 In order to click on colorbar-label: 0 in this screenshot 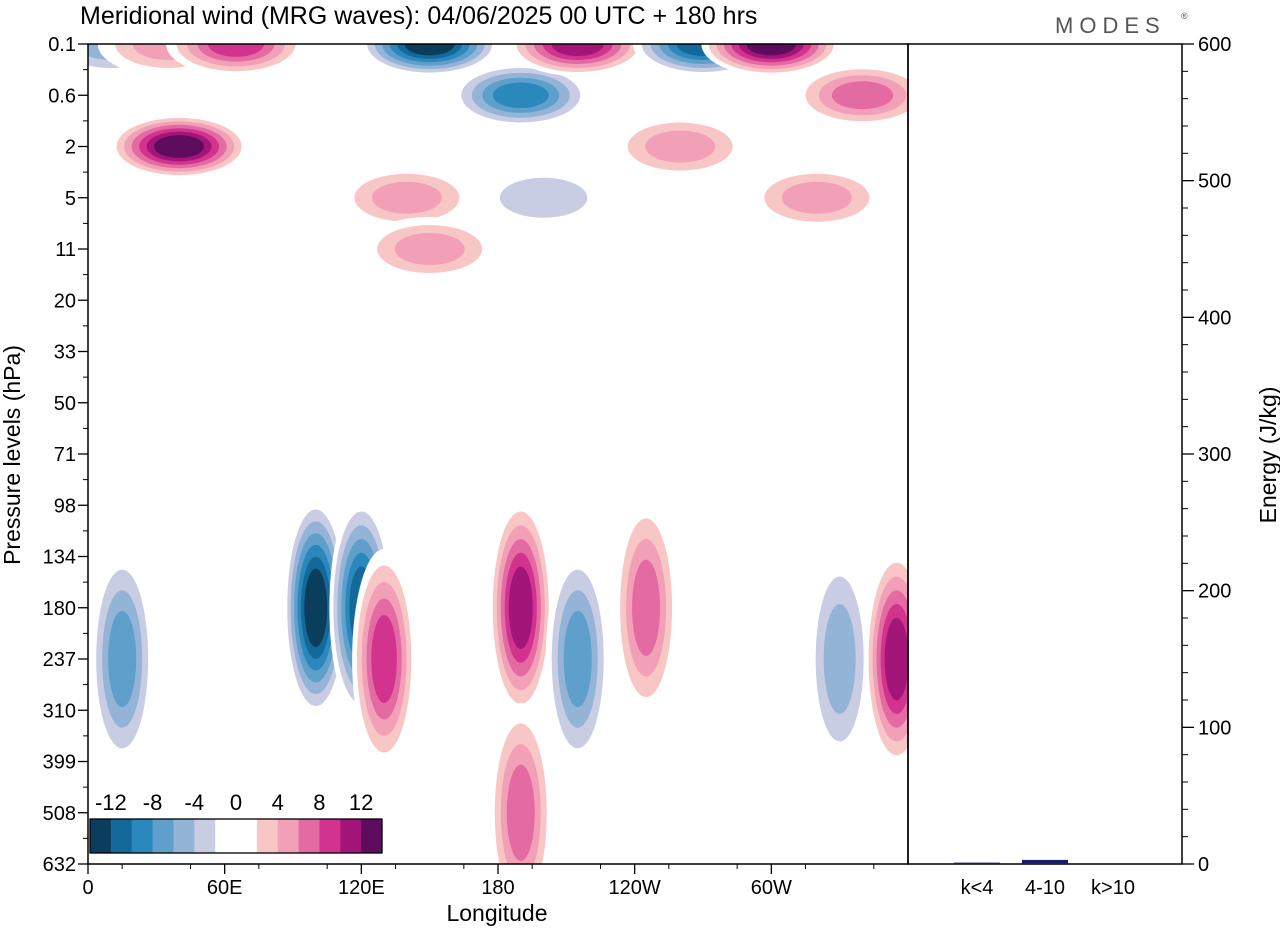, I will do `click(236, 802)`.